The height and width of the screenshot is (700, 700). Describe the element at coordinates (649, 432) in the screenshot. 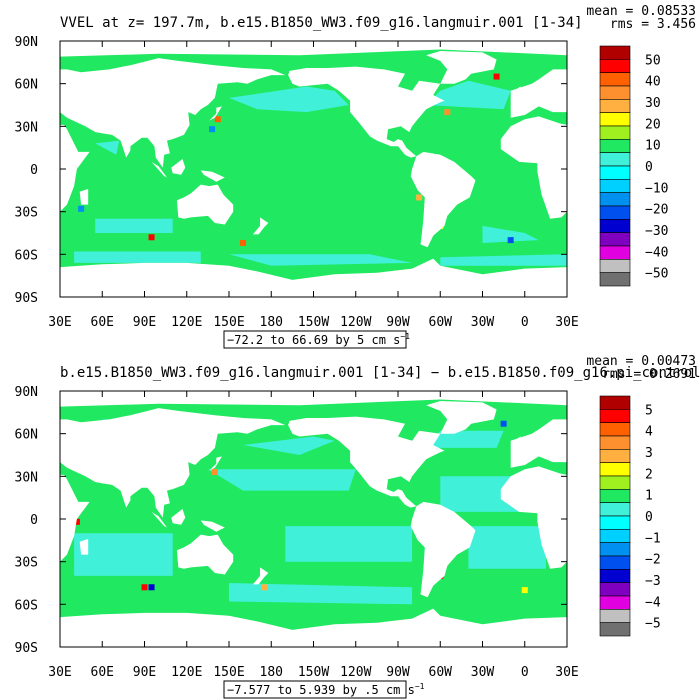

I see `colorbar-label: 4` at that location.